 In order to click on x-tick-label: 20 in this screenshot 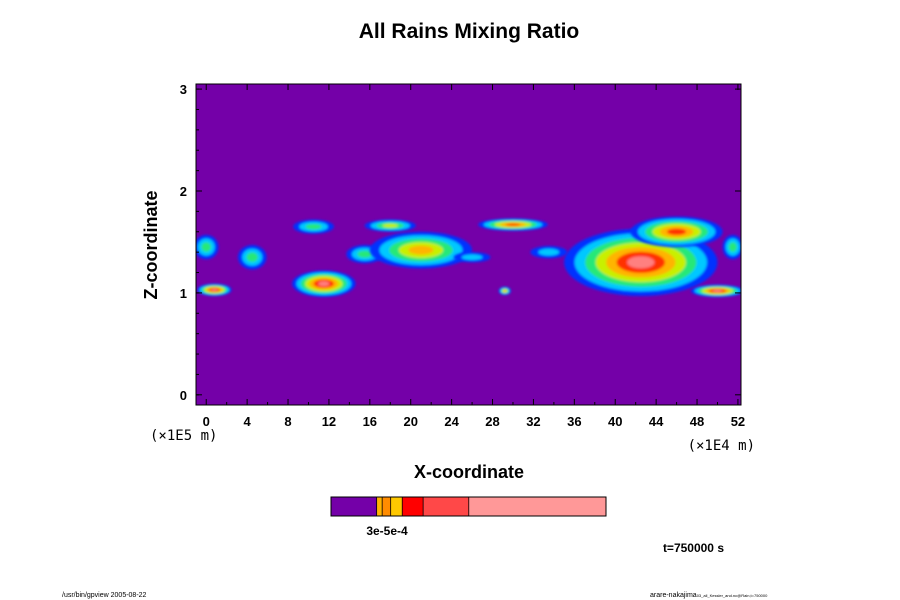, I will do `click(410, 421)`.